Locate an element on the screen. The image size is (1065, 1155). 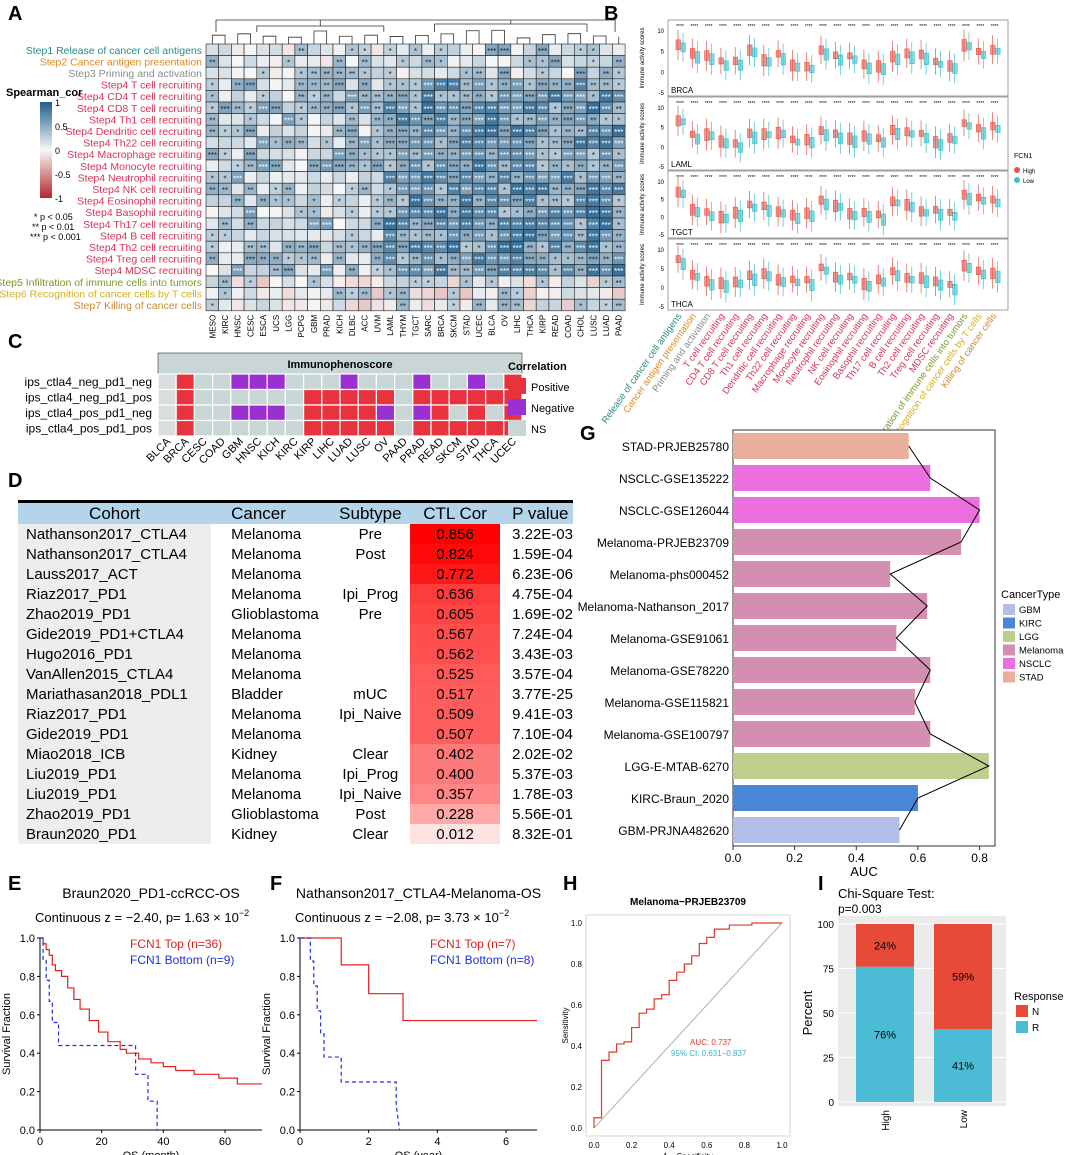
cohort-cell: Miao2018_ICB is located at coordinates (115, 754).